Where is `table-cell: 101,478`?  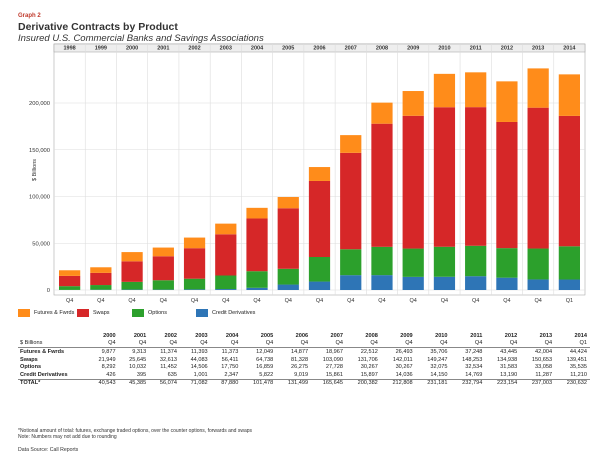
table-cell: 101,478 is located at coordinates (259, 383).